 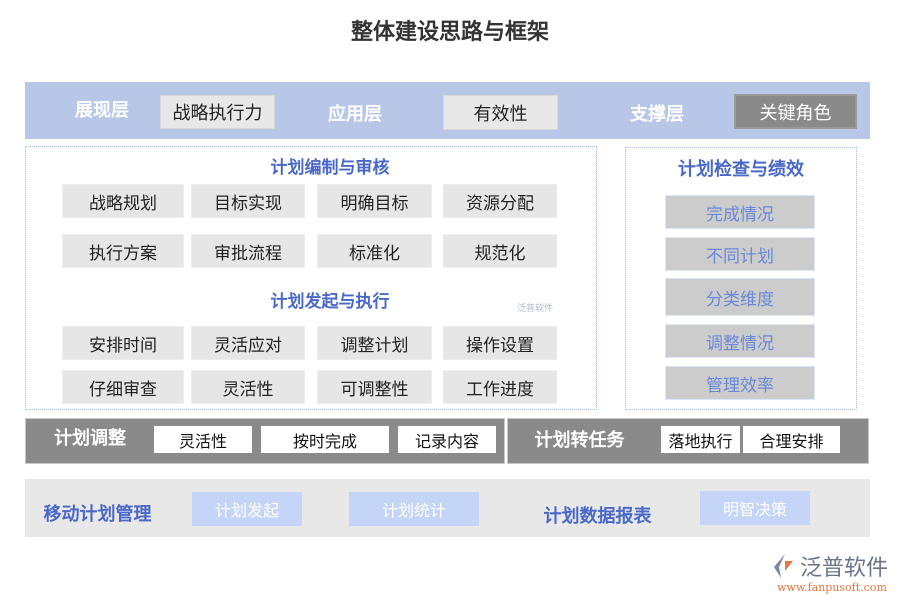 What do you see at coordinates (248, 387) in the screenshot?
I see `plan-item: 灵活性` at bounding box center [248, 387].